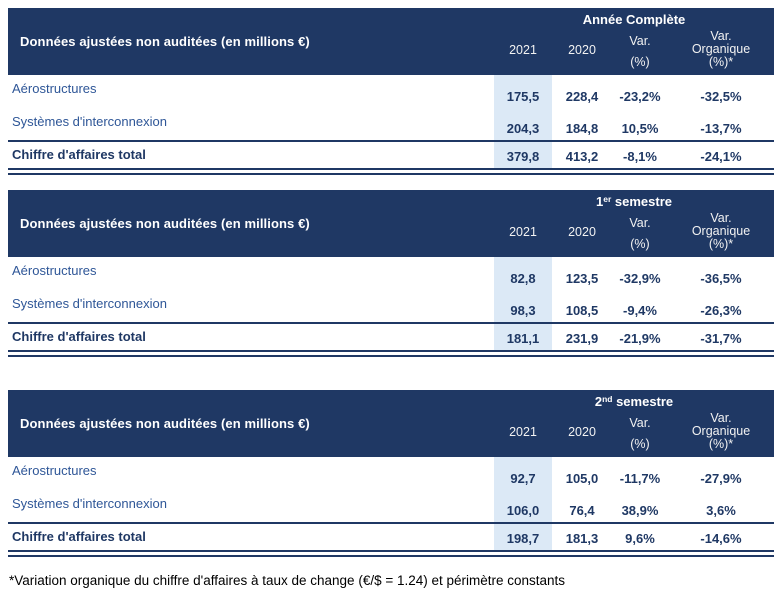  Describe the element at coordinates (582, 338) in the screenshot. I see `total-value-2020: 231,9` at that location.